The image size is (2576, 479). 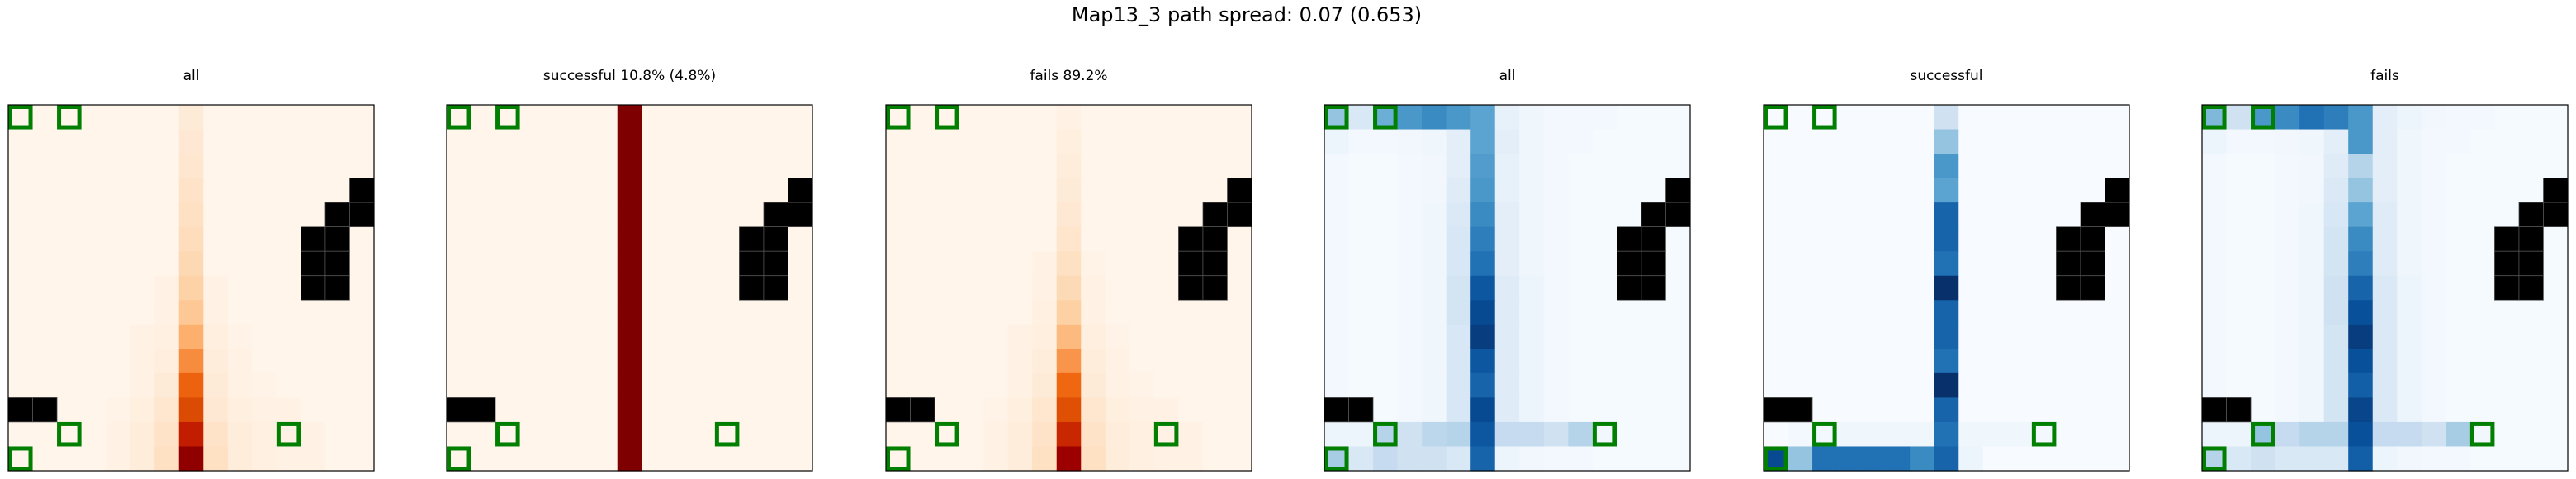 I want to click on panel-title: fails, so click(x=2384, y=76).